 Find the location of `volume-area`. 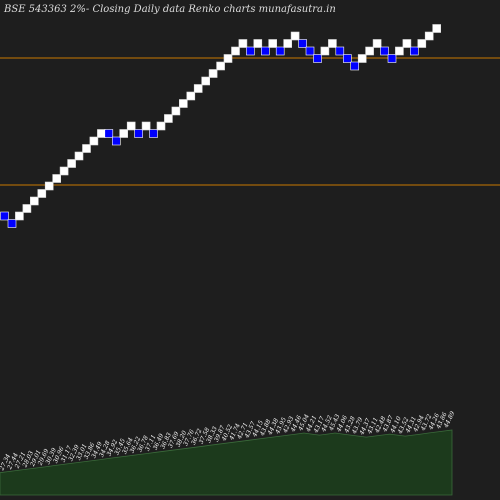

volume-area is located at coordinates (226, 462).